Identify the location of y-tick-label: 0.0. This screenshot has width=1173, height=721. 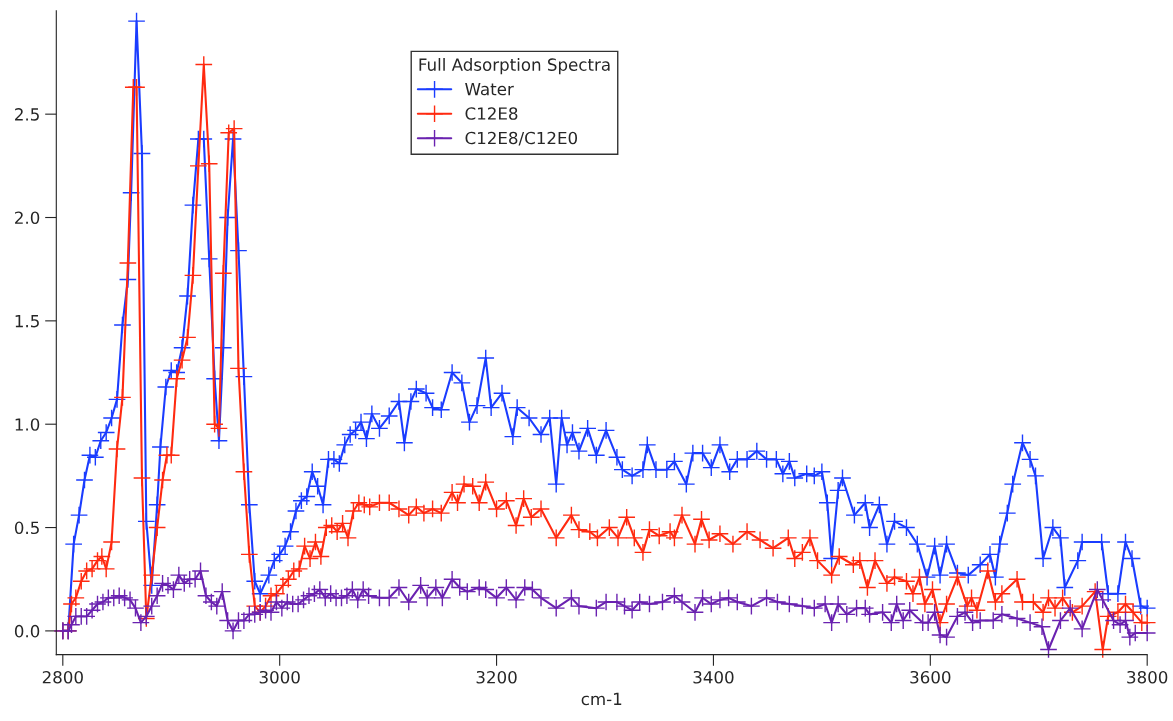
(27, 631).